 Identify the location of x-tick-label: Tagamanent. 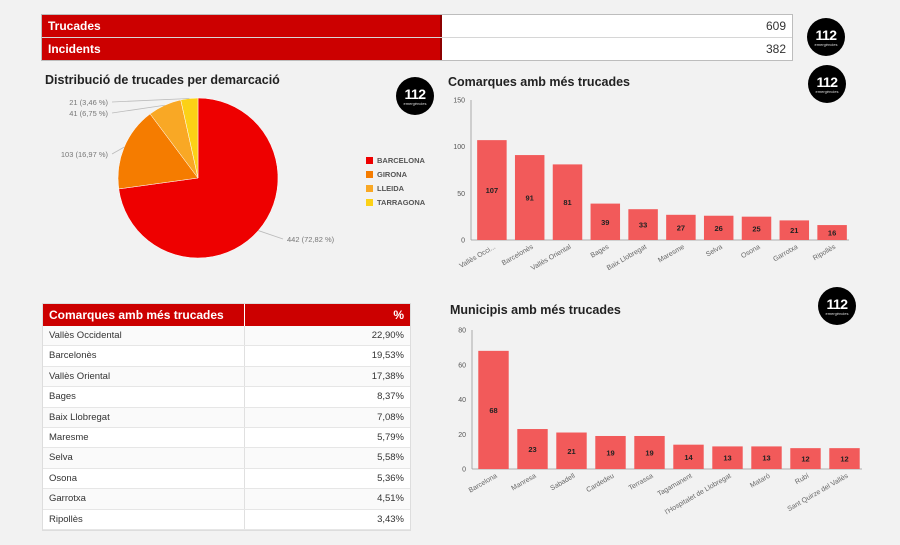
(675, 485).